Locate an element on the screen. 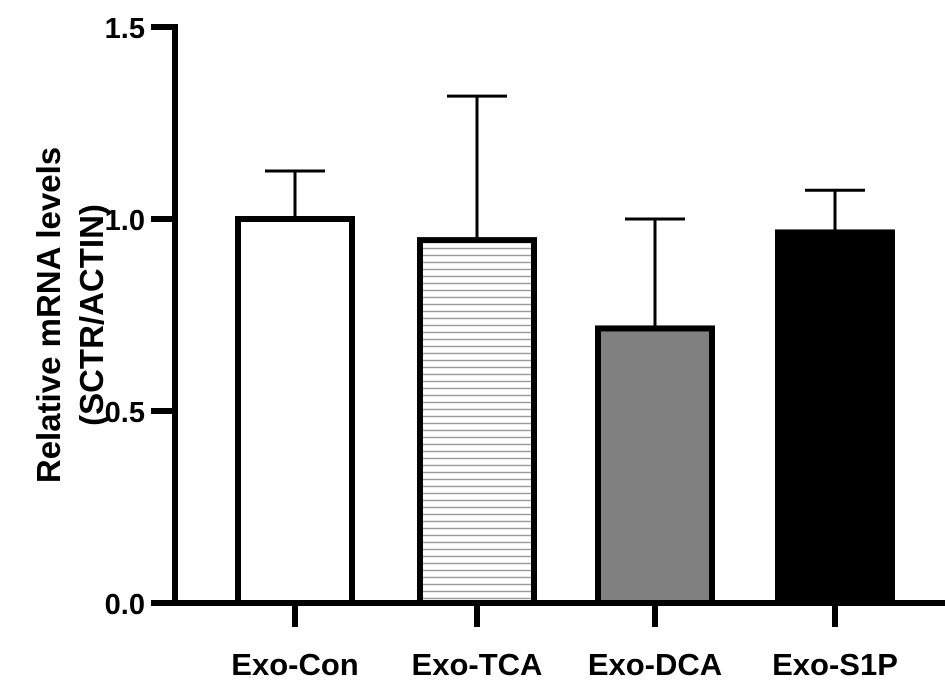 This screenshot has height=682, width=945. x-tick-label-exo-tca: Exo-TCA is located at coordinates (477, 664).